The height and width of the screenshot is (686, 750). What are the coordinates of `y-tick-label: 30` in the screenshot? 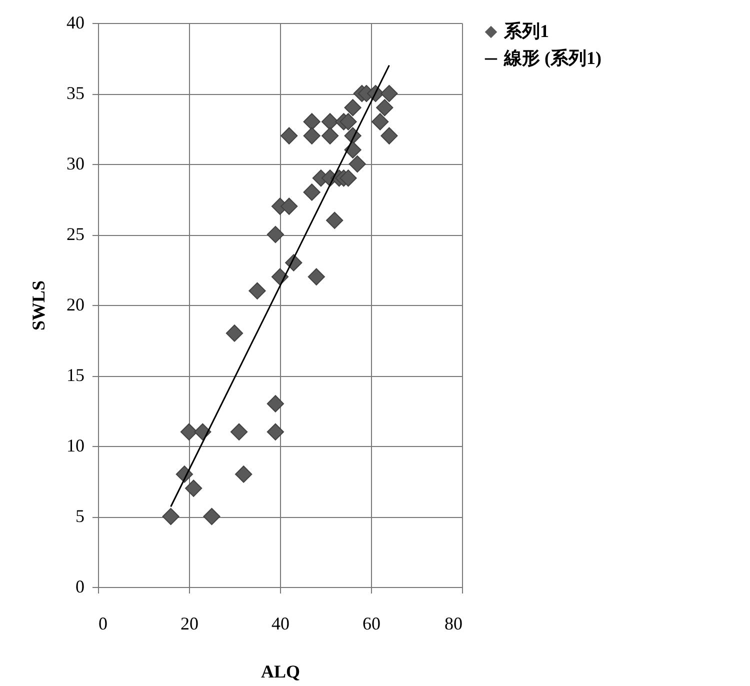 It's located at (75, 164).